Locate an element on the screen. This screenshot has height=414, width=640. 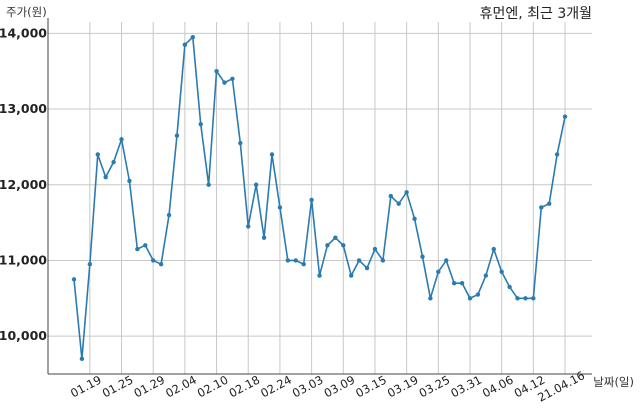
x-axis-label: 날짜(일) is located at coordinates (613, 382).